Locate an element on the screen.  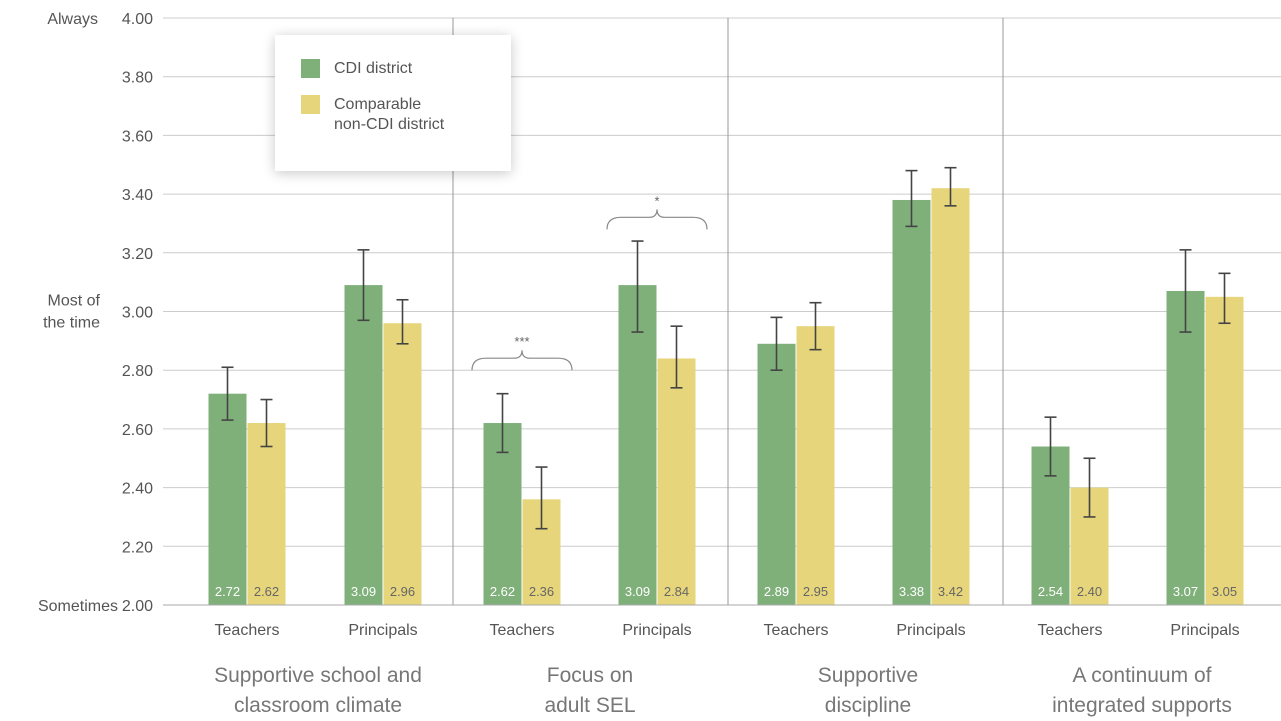
legend-label-cdi: CDI district is located at coordinates (373, 68).